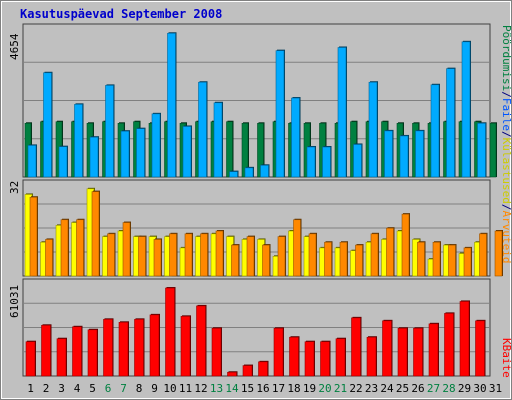 The image size is (512, 400). What do you see at coordinates (92, 388) in the screenshot?
I see `x-tick-5: 5` at bounding box center [92, 388].